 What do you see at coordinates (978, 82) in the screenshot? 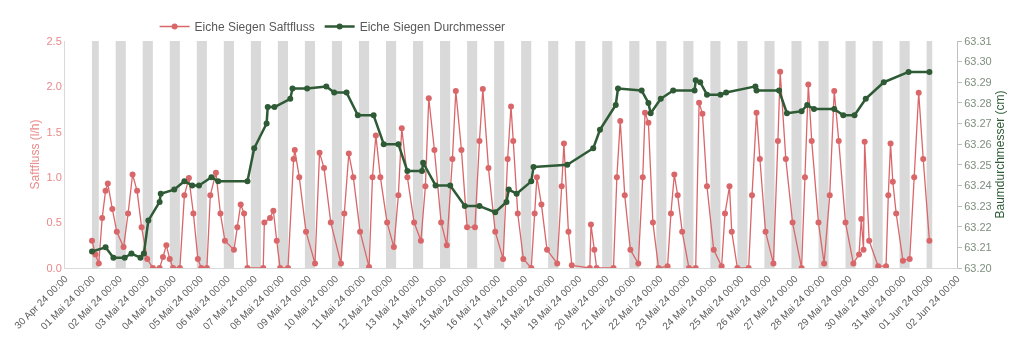
I see `y2-tick-label: 63.29` at bounding box center [978, 82].